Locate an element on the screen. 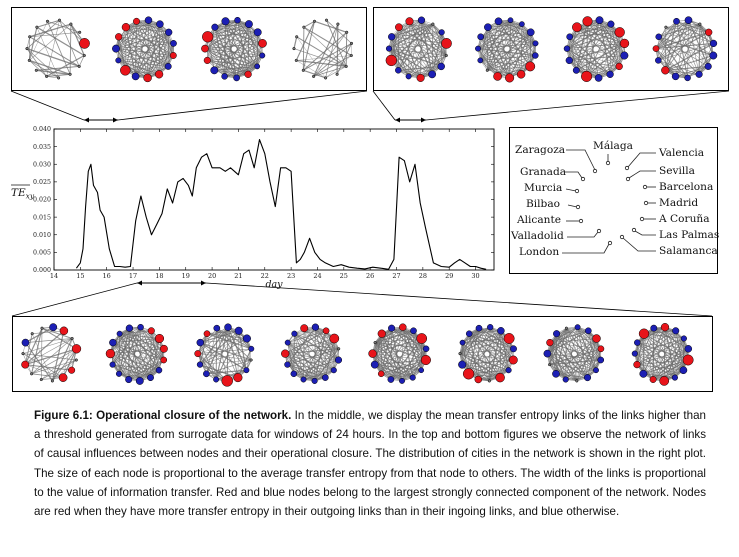 This screenshot has width=739, height=557. city-label-salamanca: Salamanca is located at coordinates (688, 251).